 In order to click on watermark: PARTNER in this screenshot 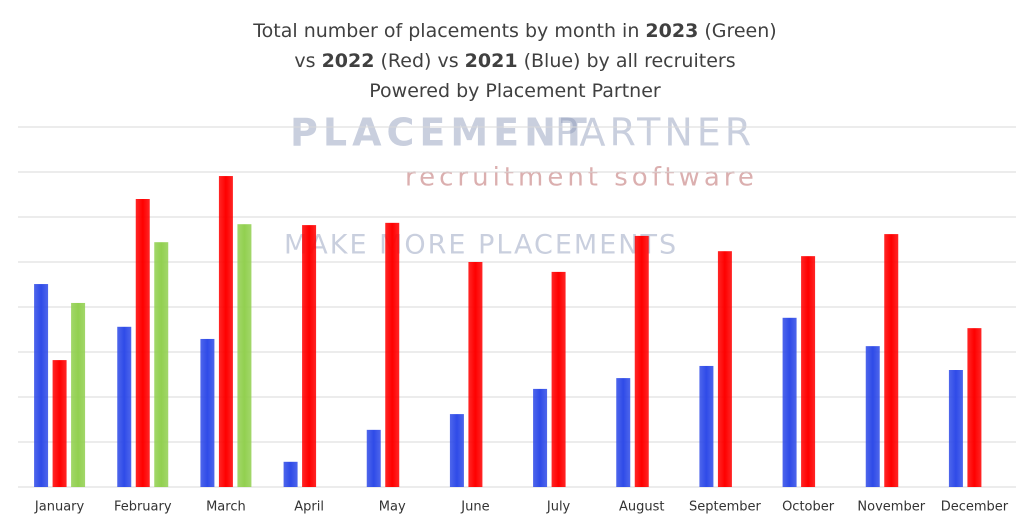, I will do `click(655, 133)`.